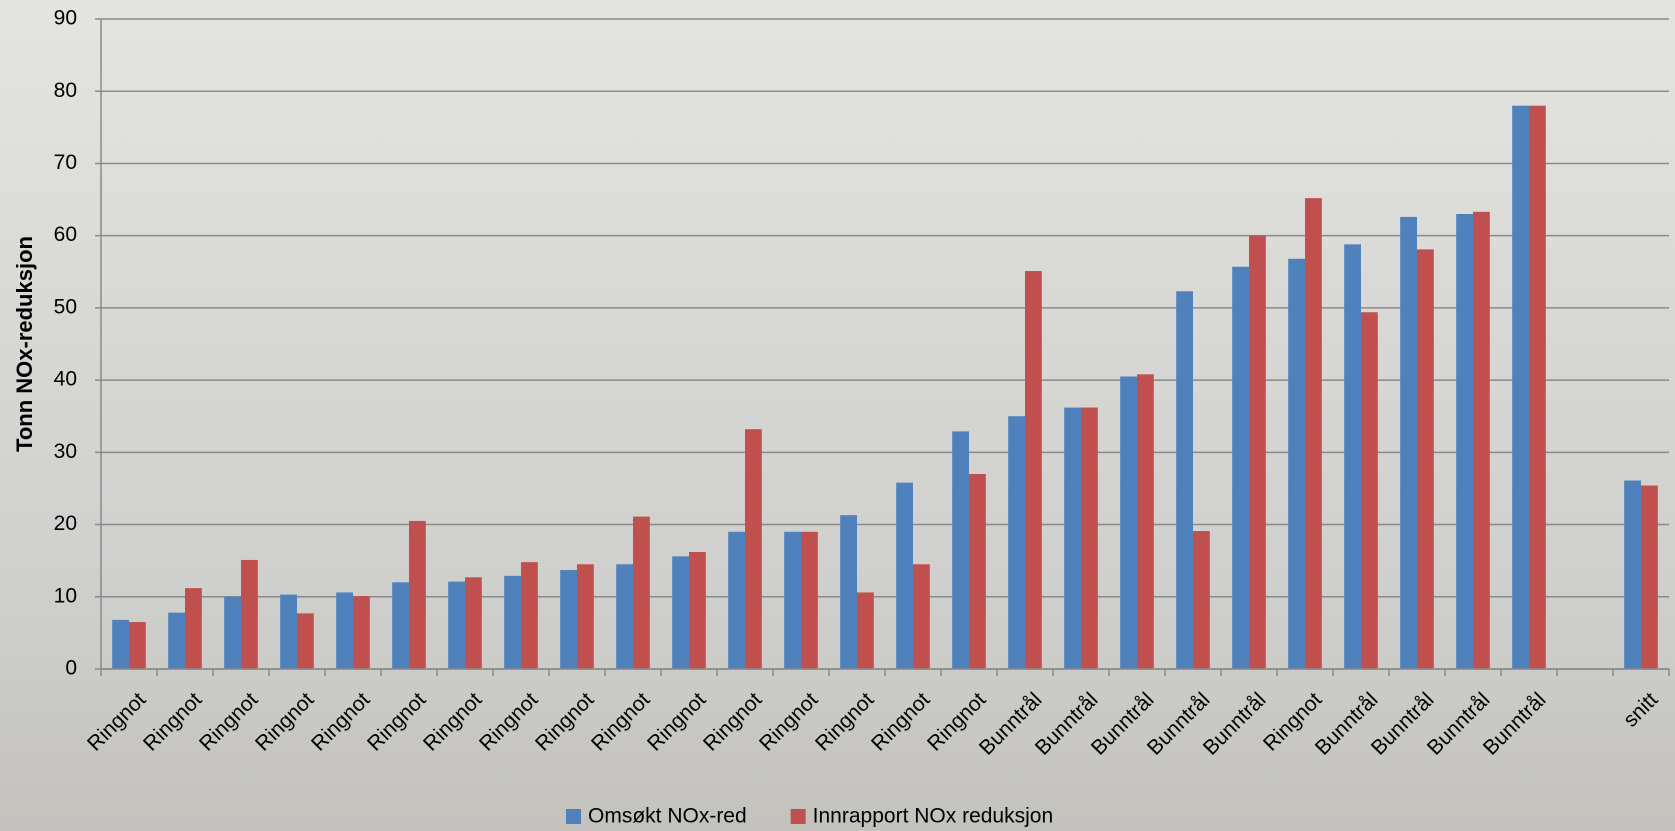 The width and height of the screenshot is (1675, 831). Describe the element at coordinates (65, 523) in the screenshot. I see `y-tick-label: 20` at that location.